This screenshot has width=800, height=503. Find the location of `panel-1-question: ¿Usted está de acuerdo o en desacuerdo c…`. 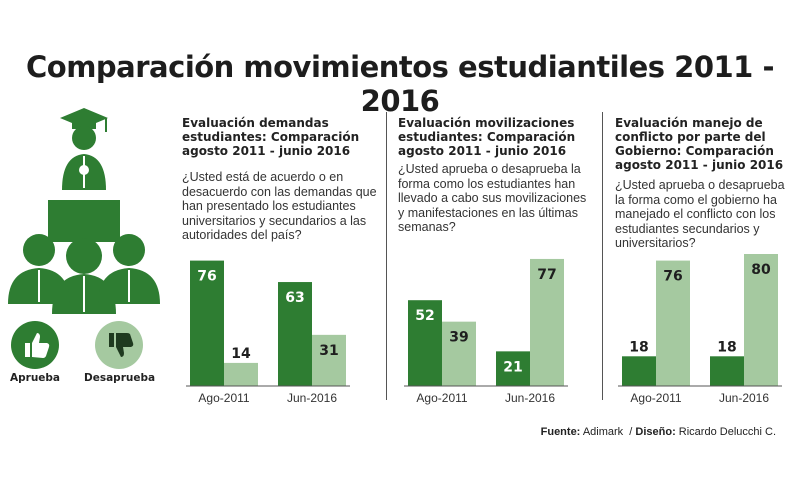

panel-1-question: ¿Usted está de acuerdo o en desacuerdo c… is located at coordinates (279, 206).